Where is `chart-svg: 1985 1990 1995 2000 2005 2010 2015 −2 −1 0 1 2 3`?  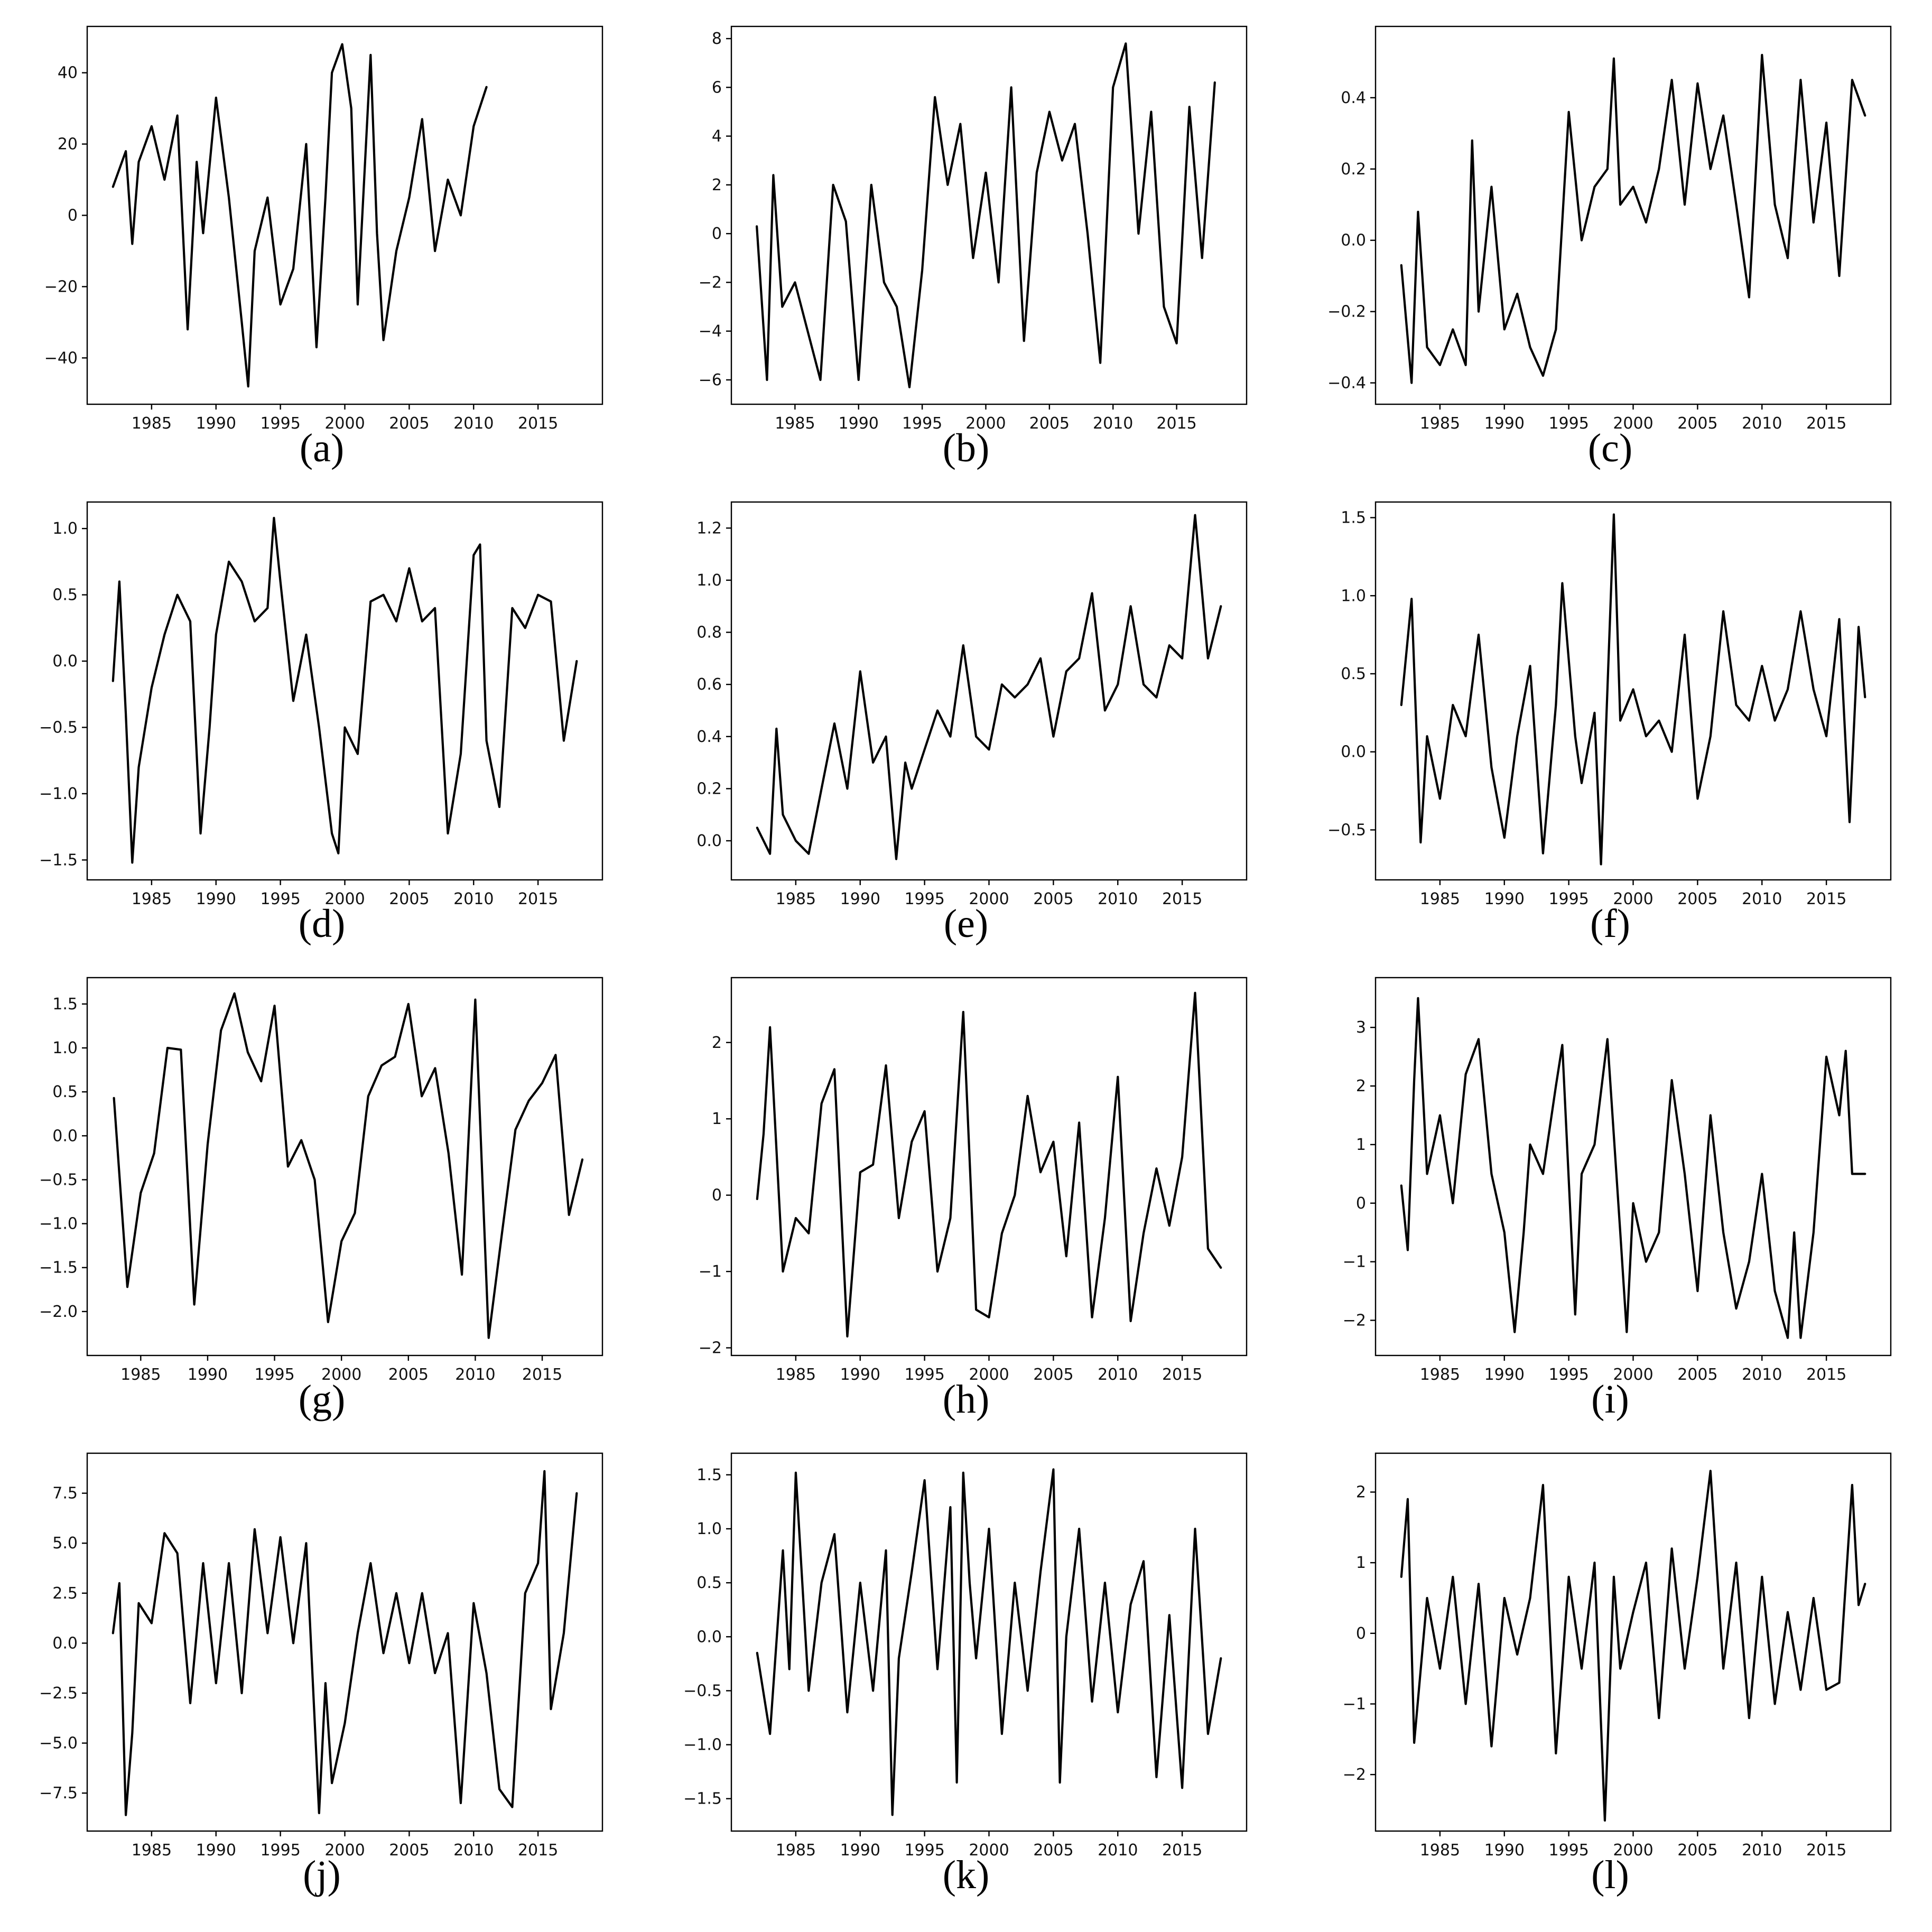 chart-svg: 1985 1990 1995 2000 2005 2010 2015 −2 −1 0 1 2 3 is located at coordinates (1618, 1180).